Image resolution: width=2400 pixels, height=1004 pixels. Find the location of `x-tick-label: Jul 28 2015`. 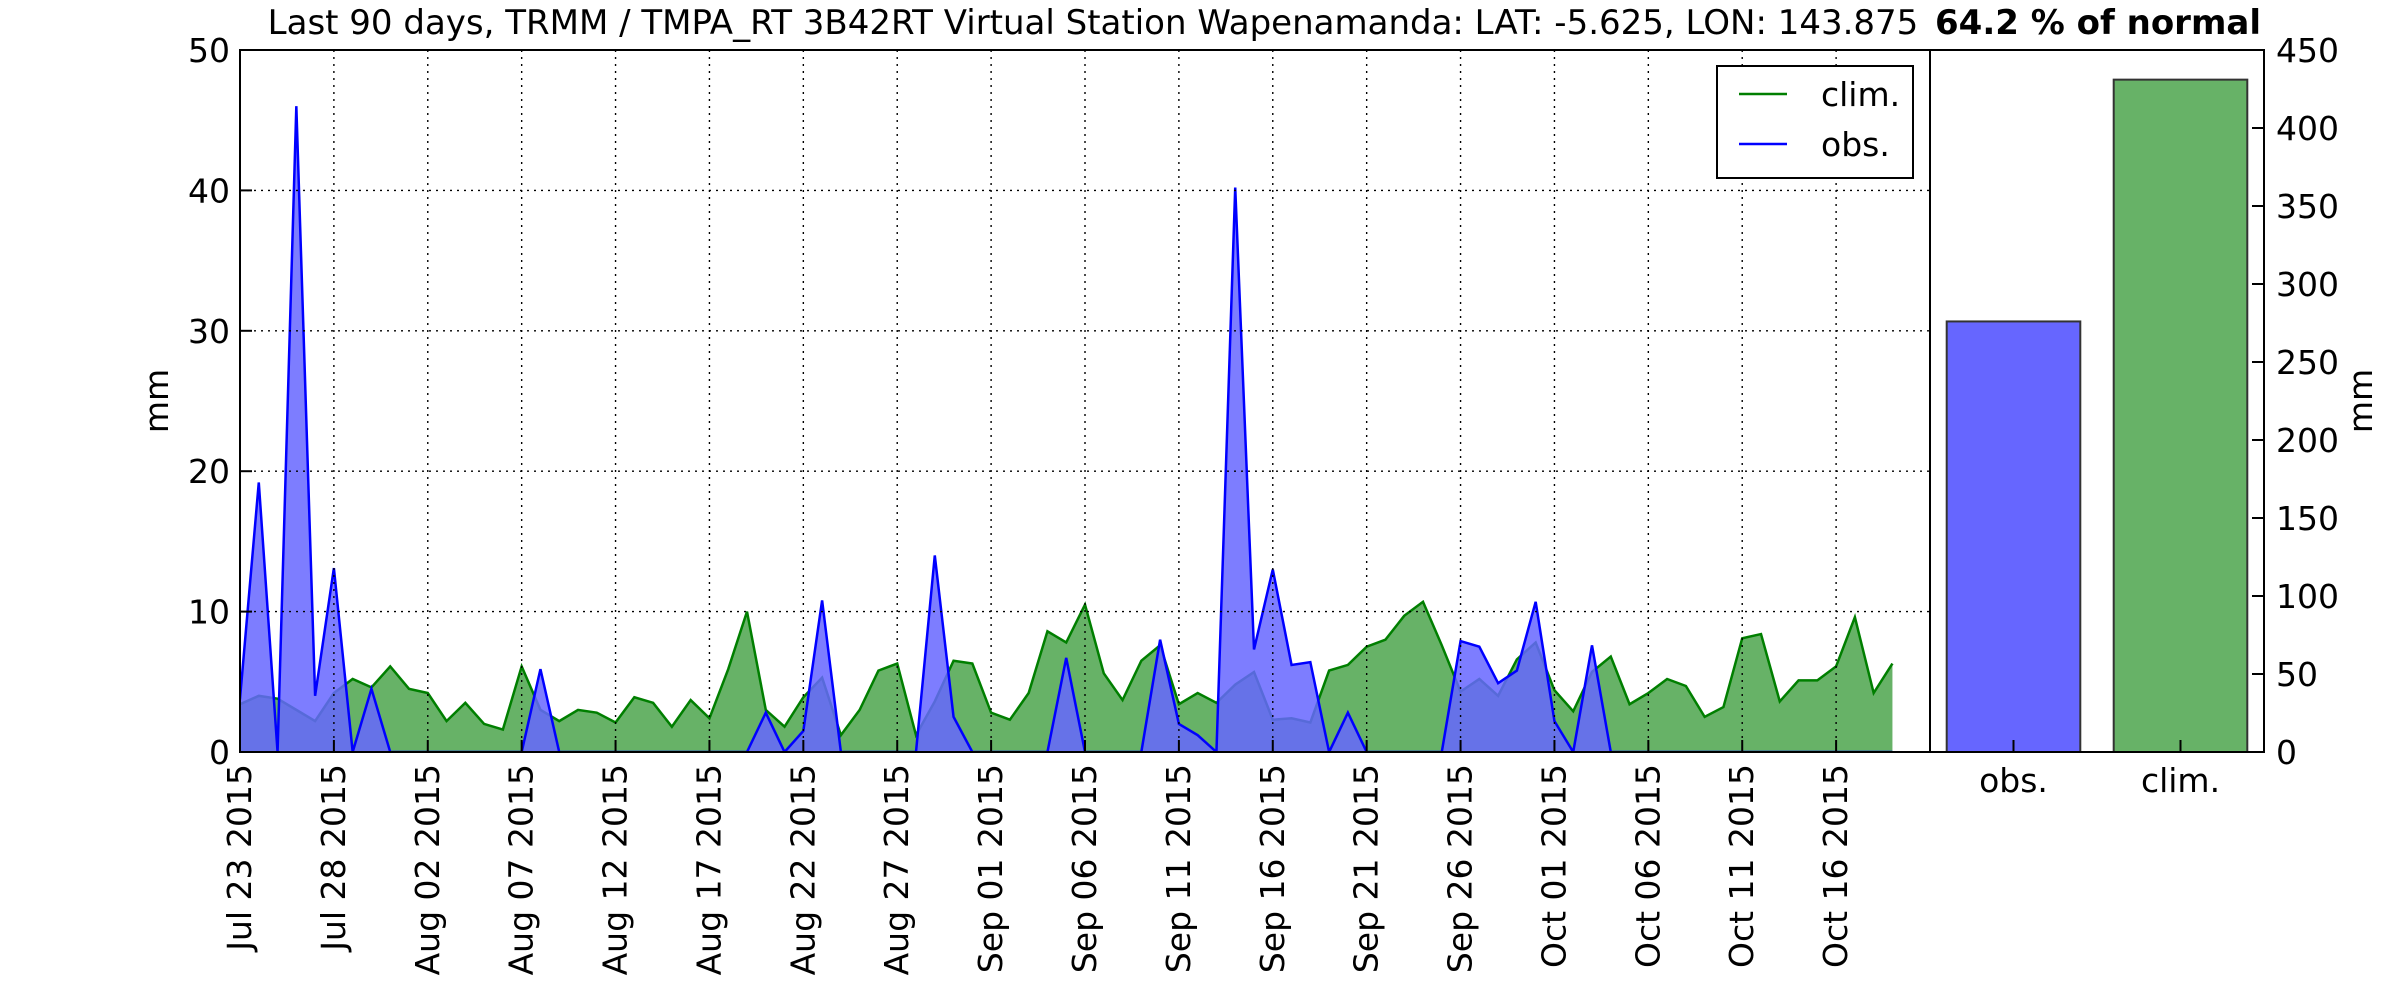

x-tick-label: Jul 28 2015 is located at coordinates (333, 858).